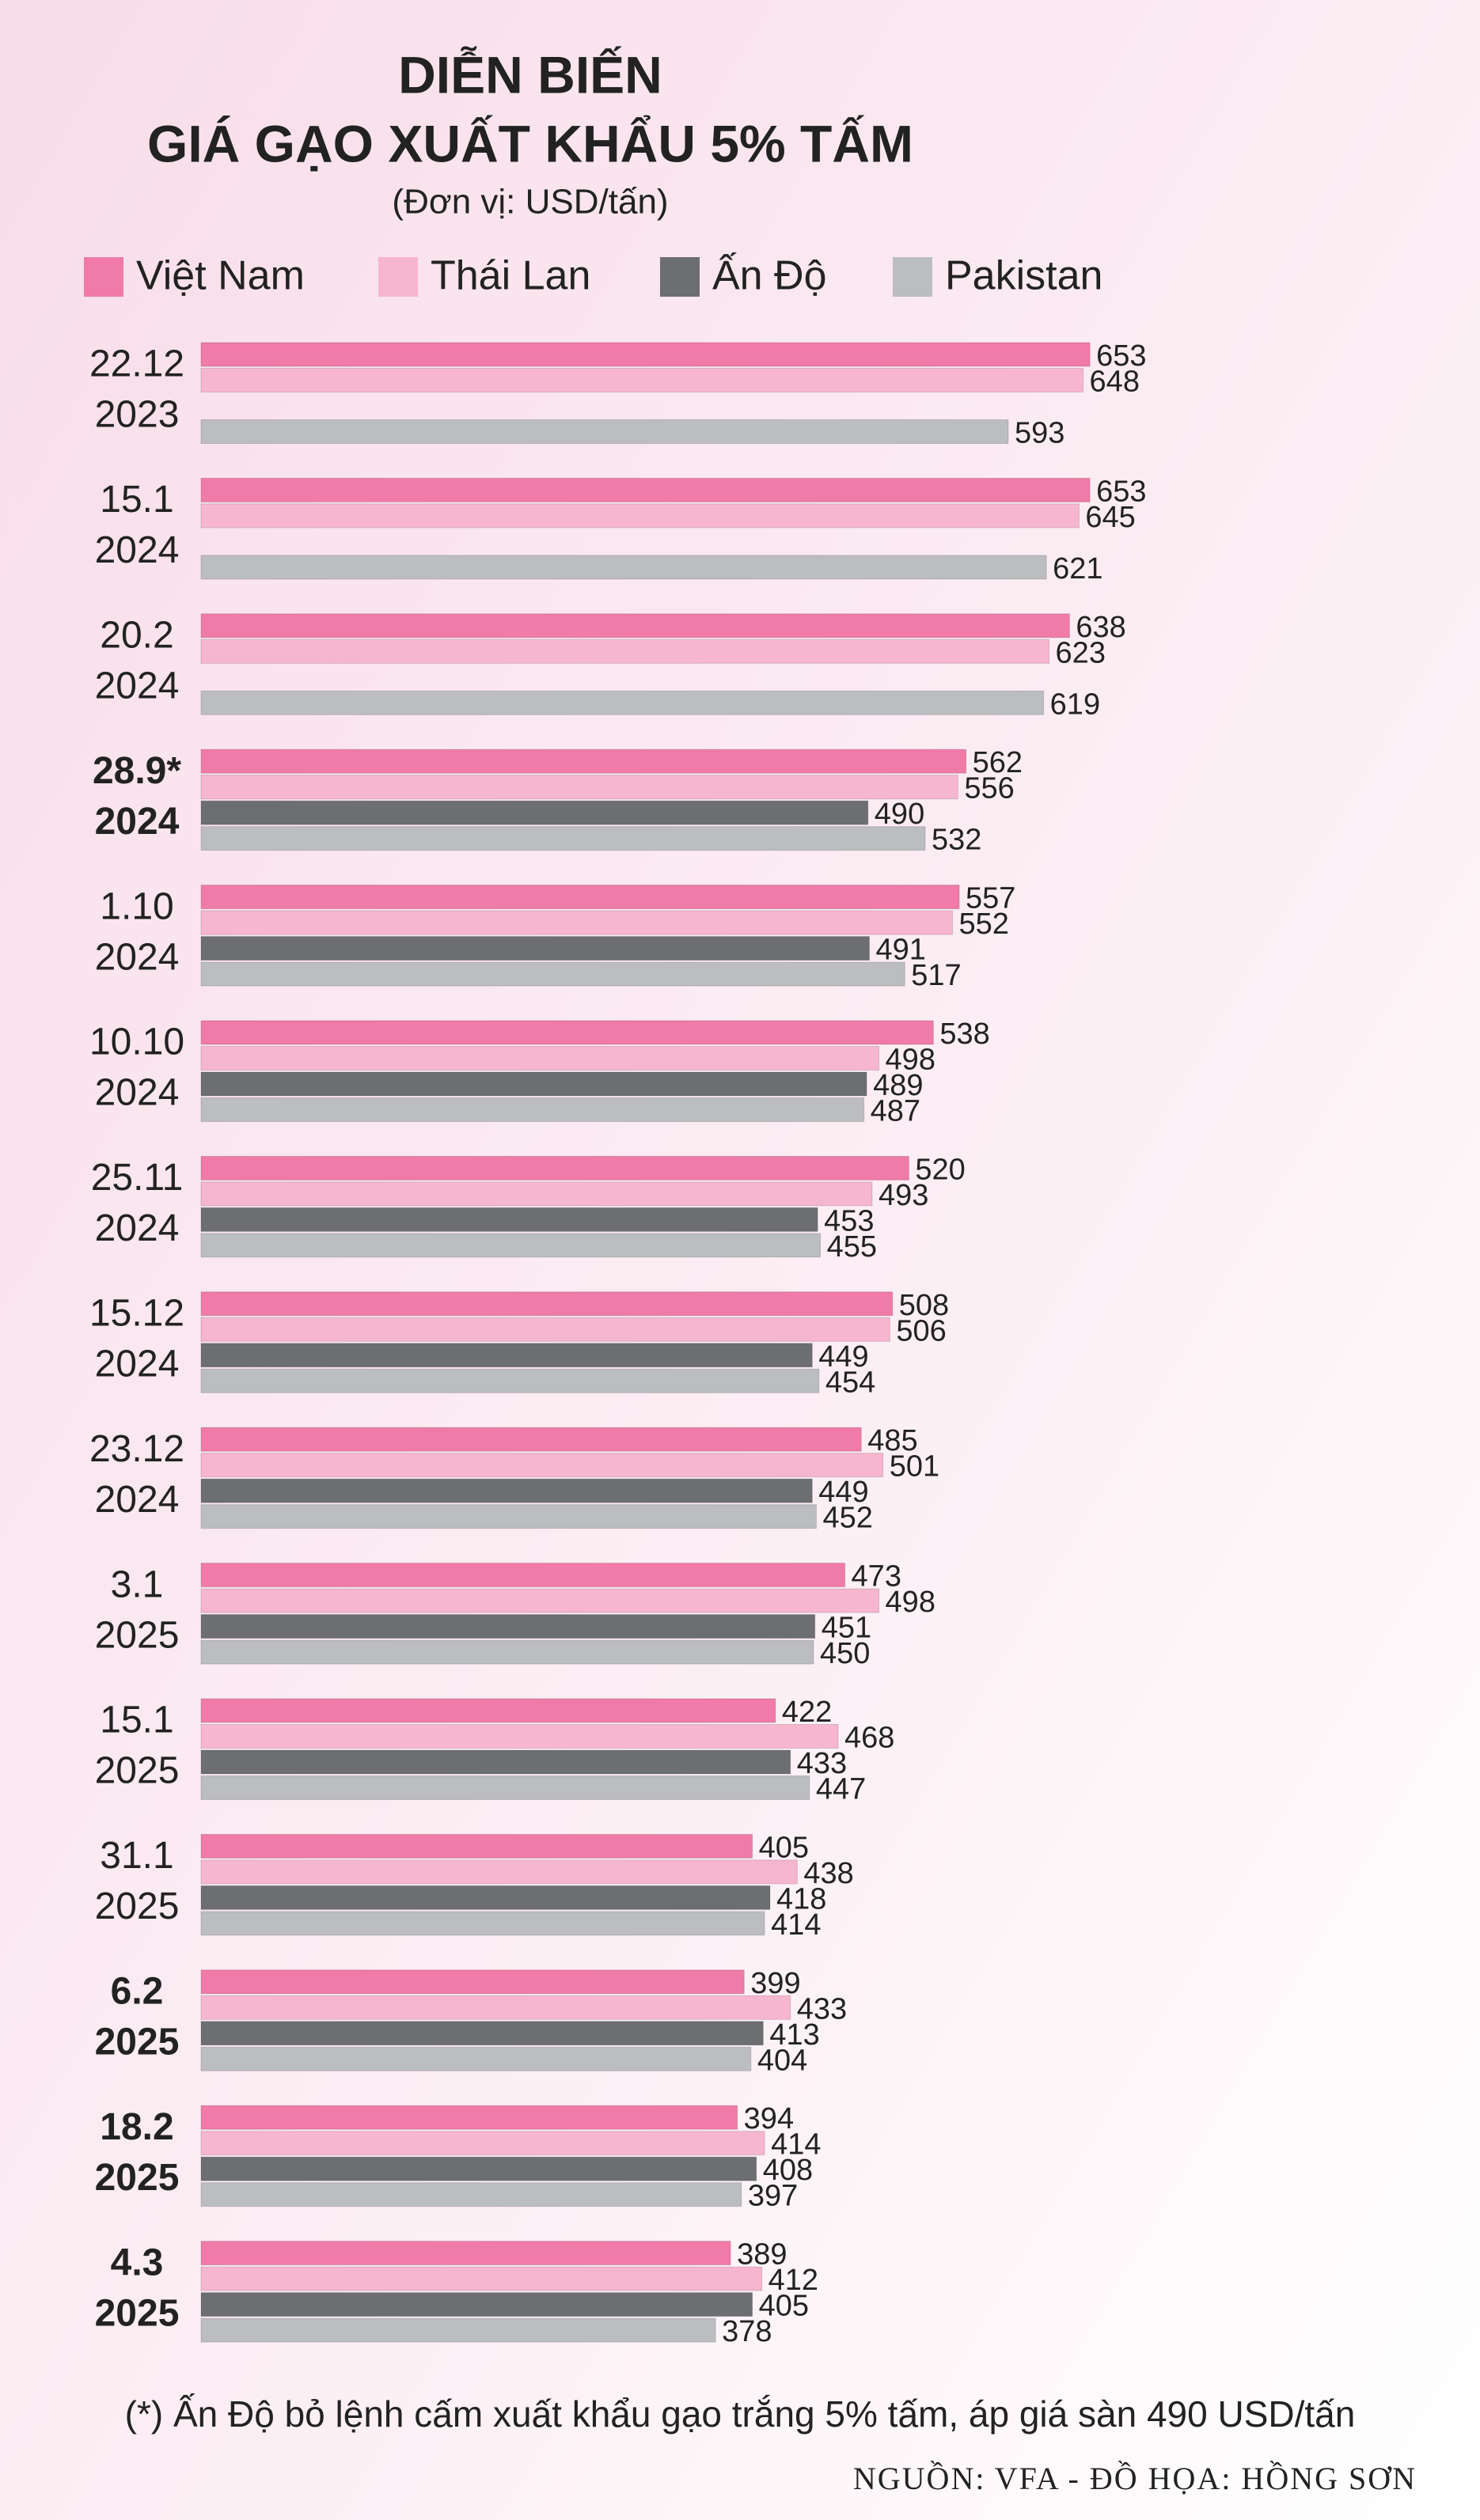 The width and height of the screenshot is (1480, 2520). Describe the element at coordinates (793, 2280) in the screenshot. I see `value-label: 412` at that location.